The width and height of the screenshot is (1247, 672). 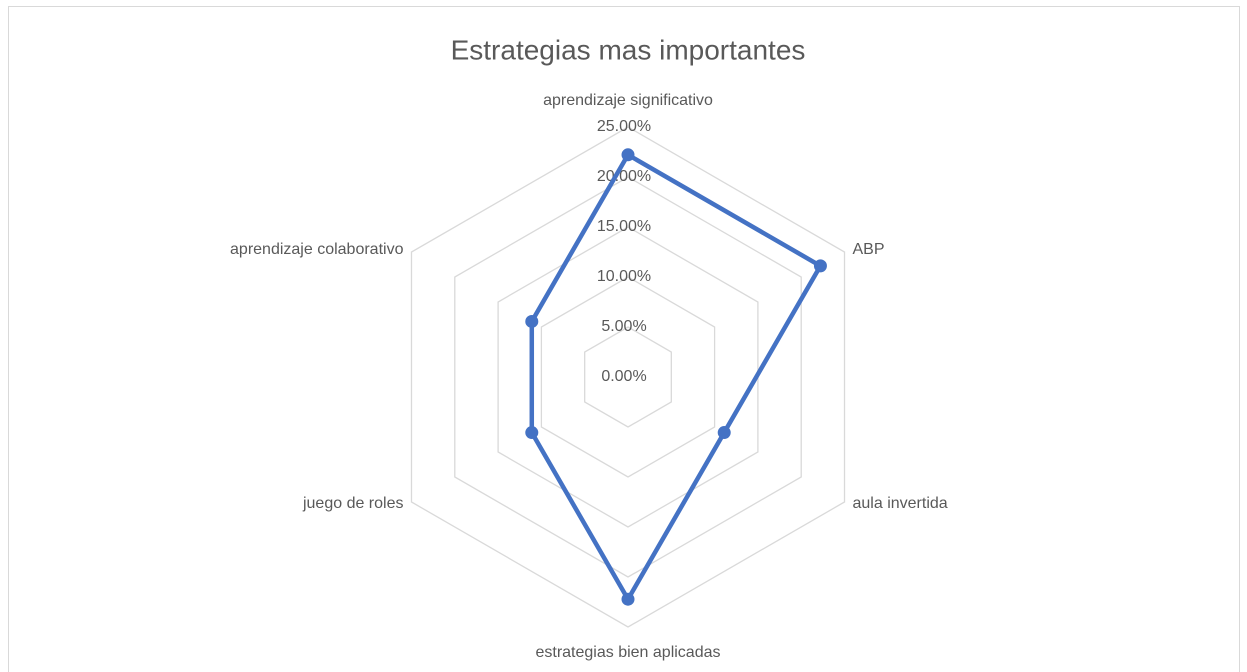 I want to click on category-label: estrategias bien aplicadas, so click(x=627, y=652).